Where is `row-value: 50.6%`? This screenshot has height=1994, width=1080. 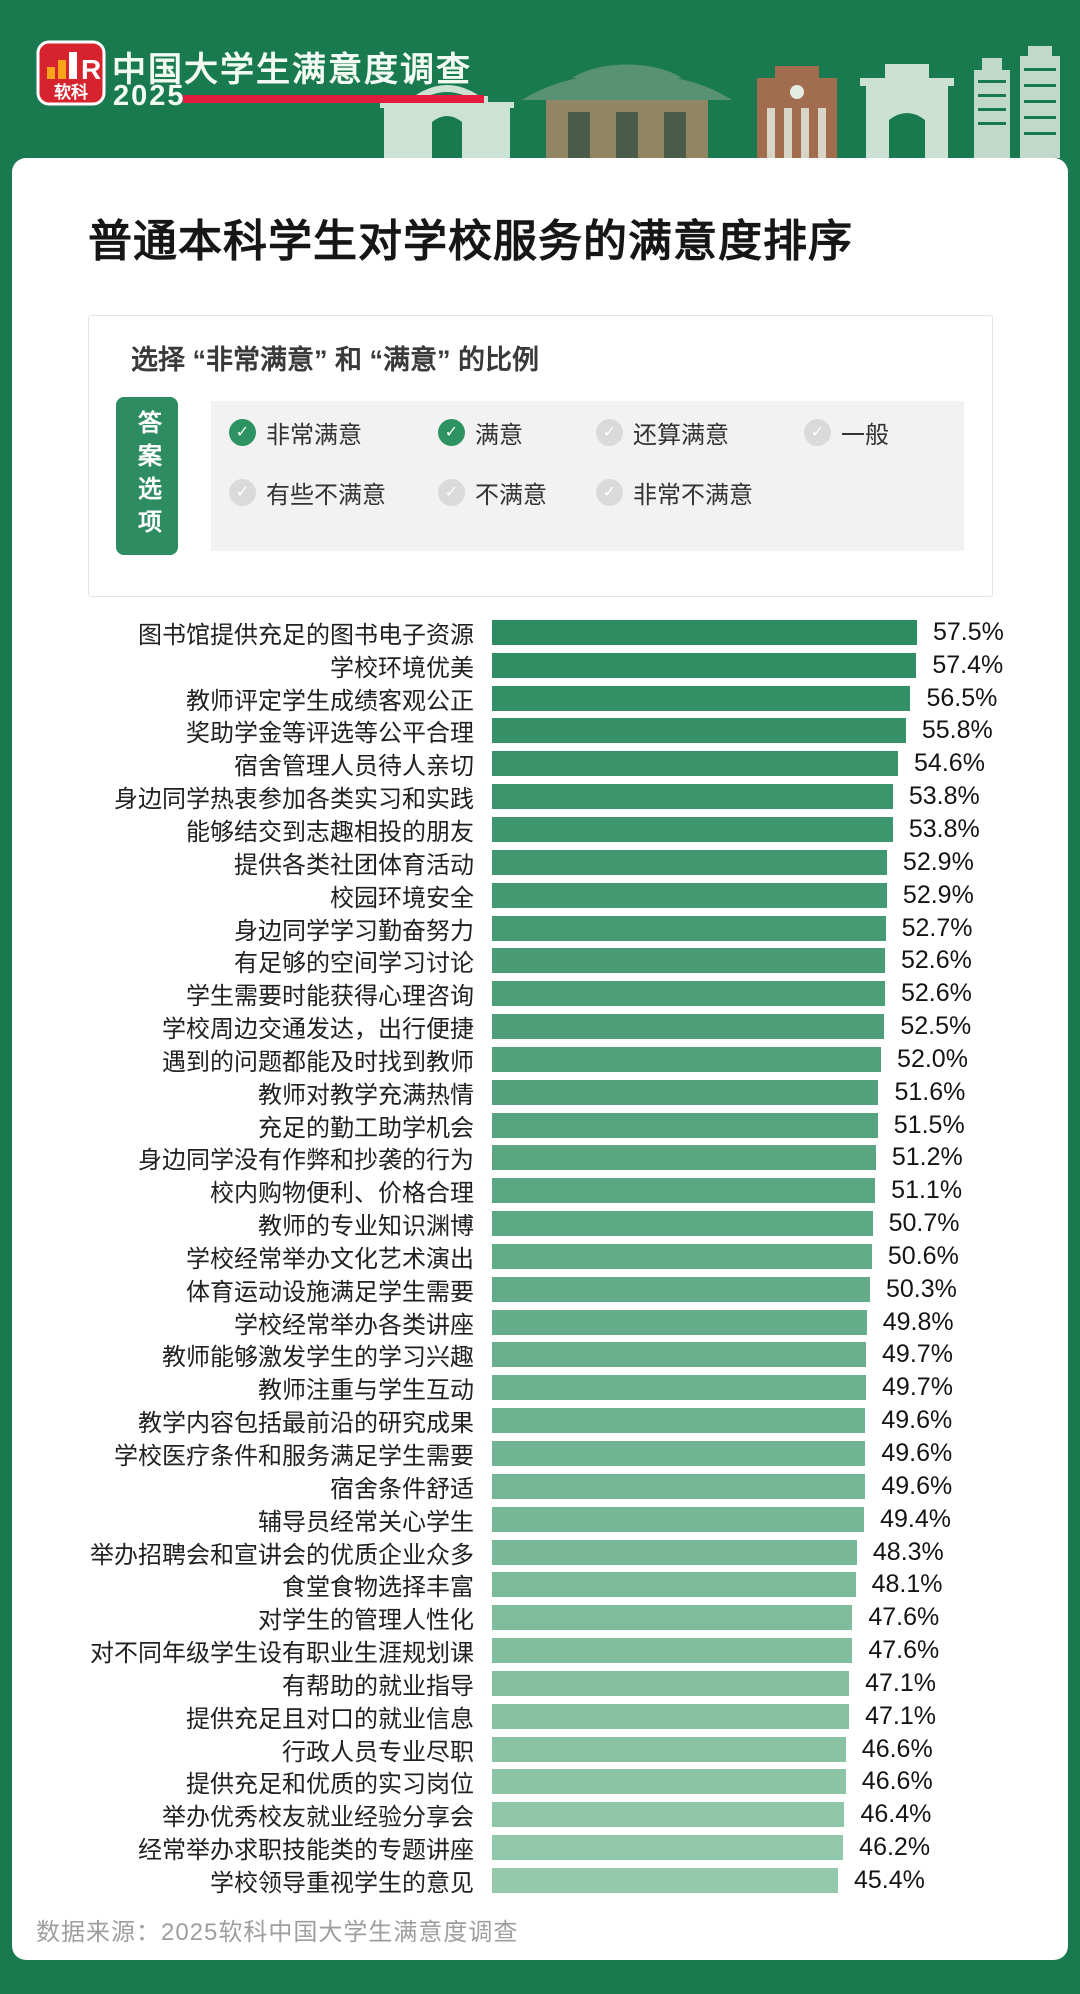
row-value: 50.6% is located at coordinates (923, 1255).